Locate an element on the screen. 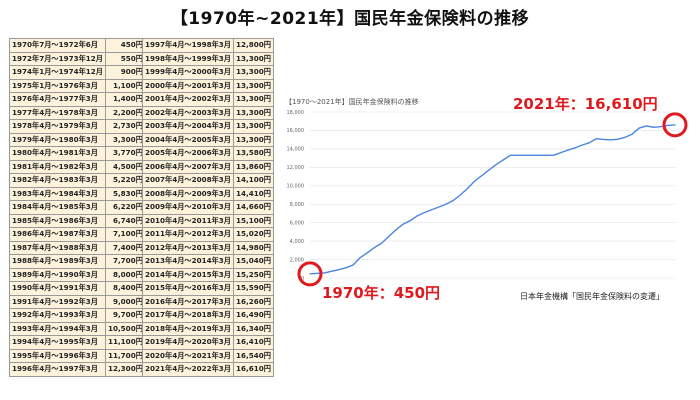 This screenshot has width=700, height=400. period-cell: 2015年4月～2016年3月 is located at coordinates (188, 288).